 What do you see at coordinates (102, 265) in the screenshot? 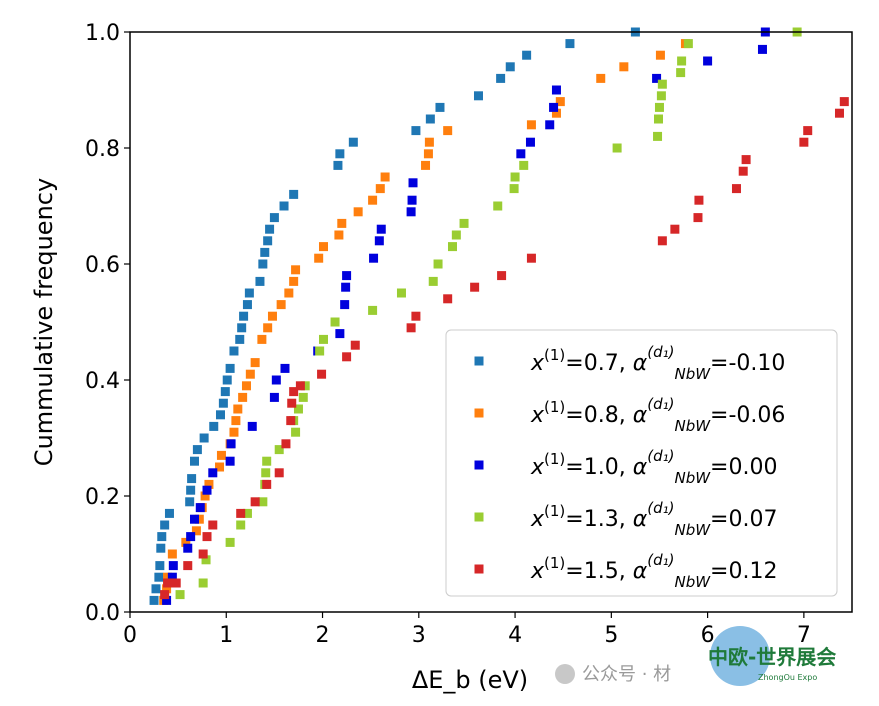
I see `y-tick-label: 0.6` at bounding box center [102, 265].